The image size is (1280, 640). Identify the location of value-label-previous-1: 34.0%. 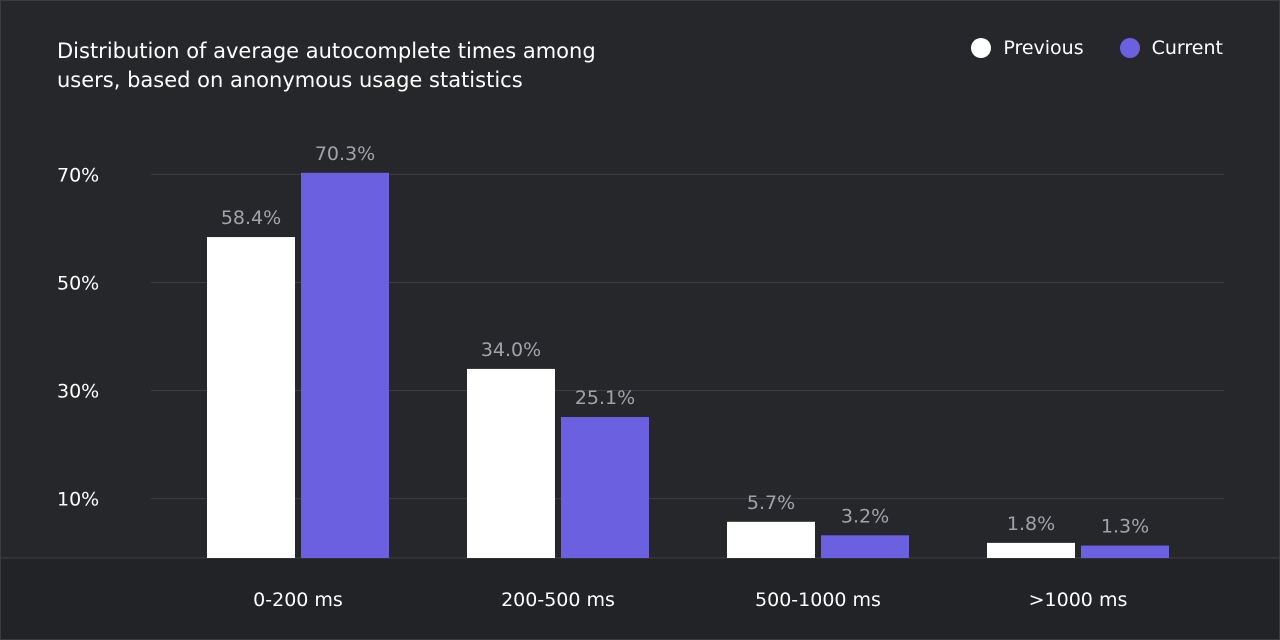
(511, 350).